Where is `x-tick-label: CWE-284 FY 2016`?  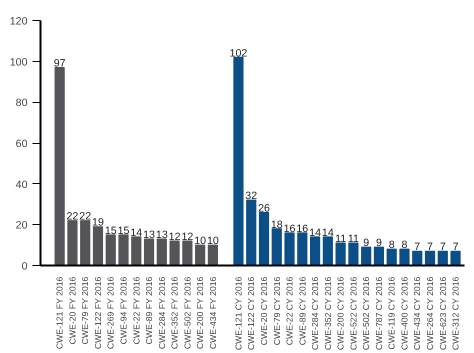
x-tick-label: CWE-284 FY 2016 is located at coordinates (161, 313).